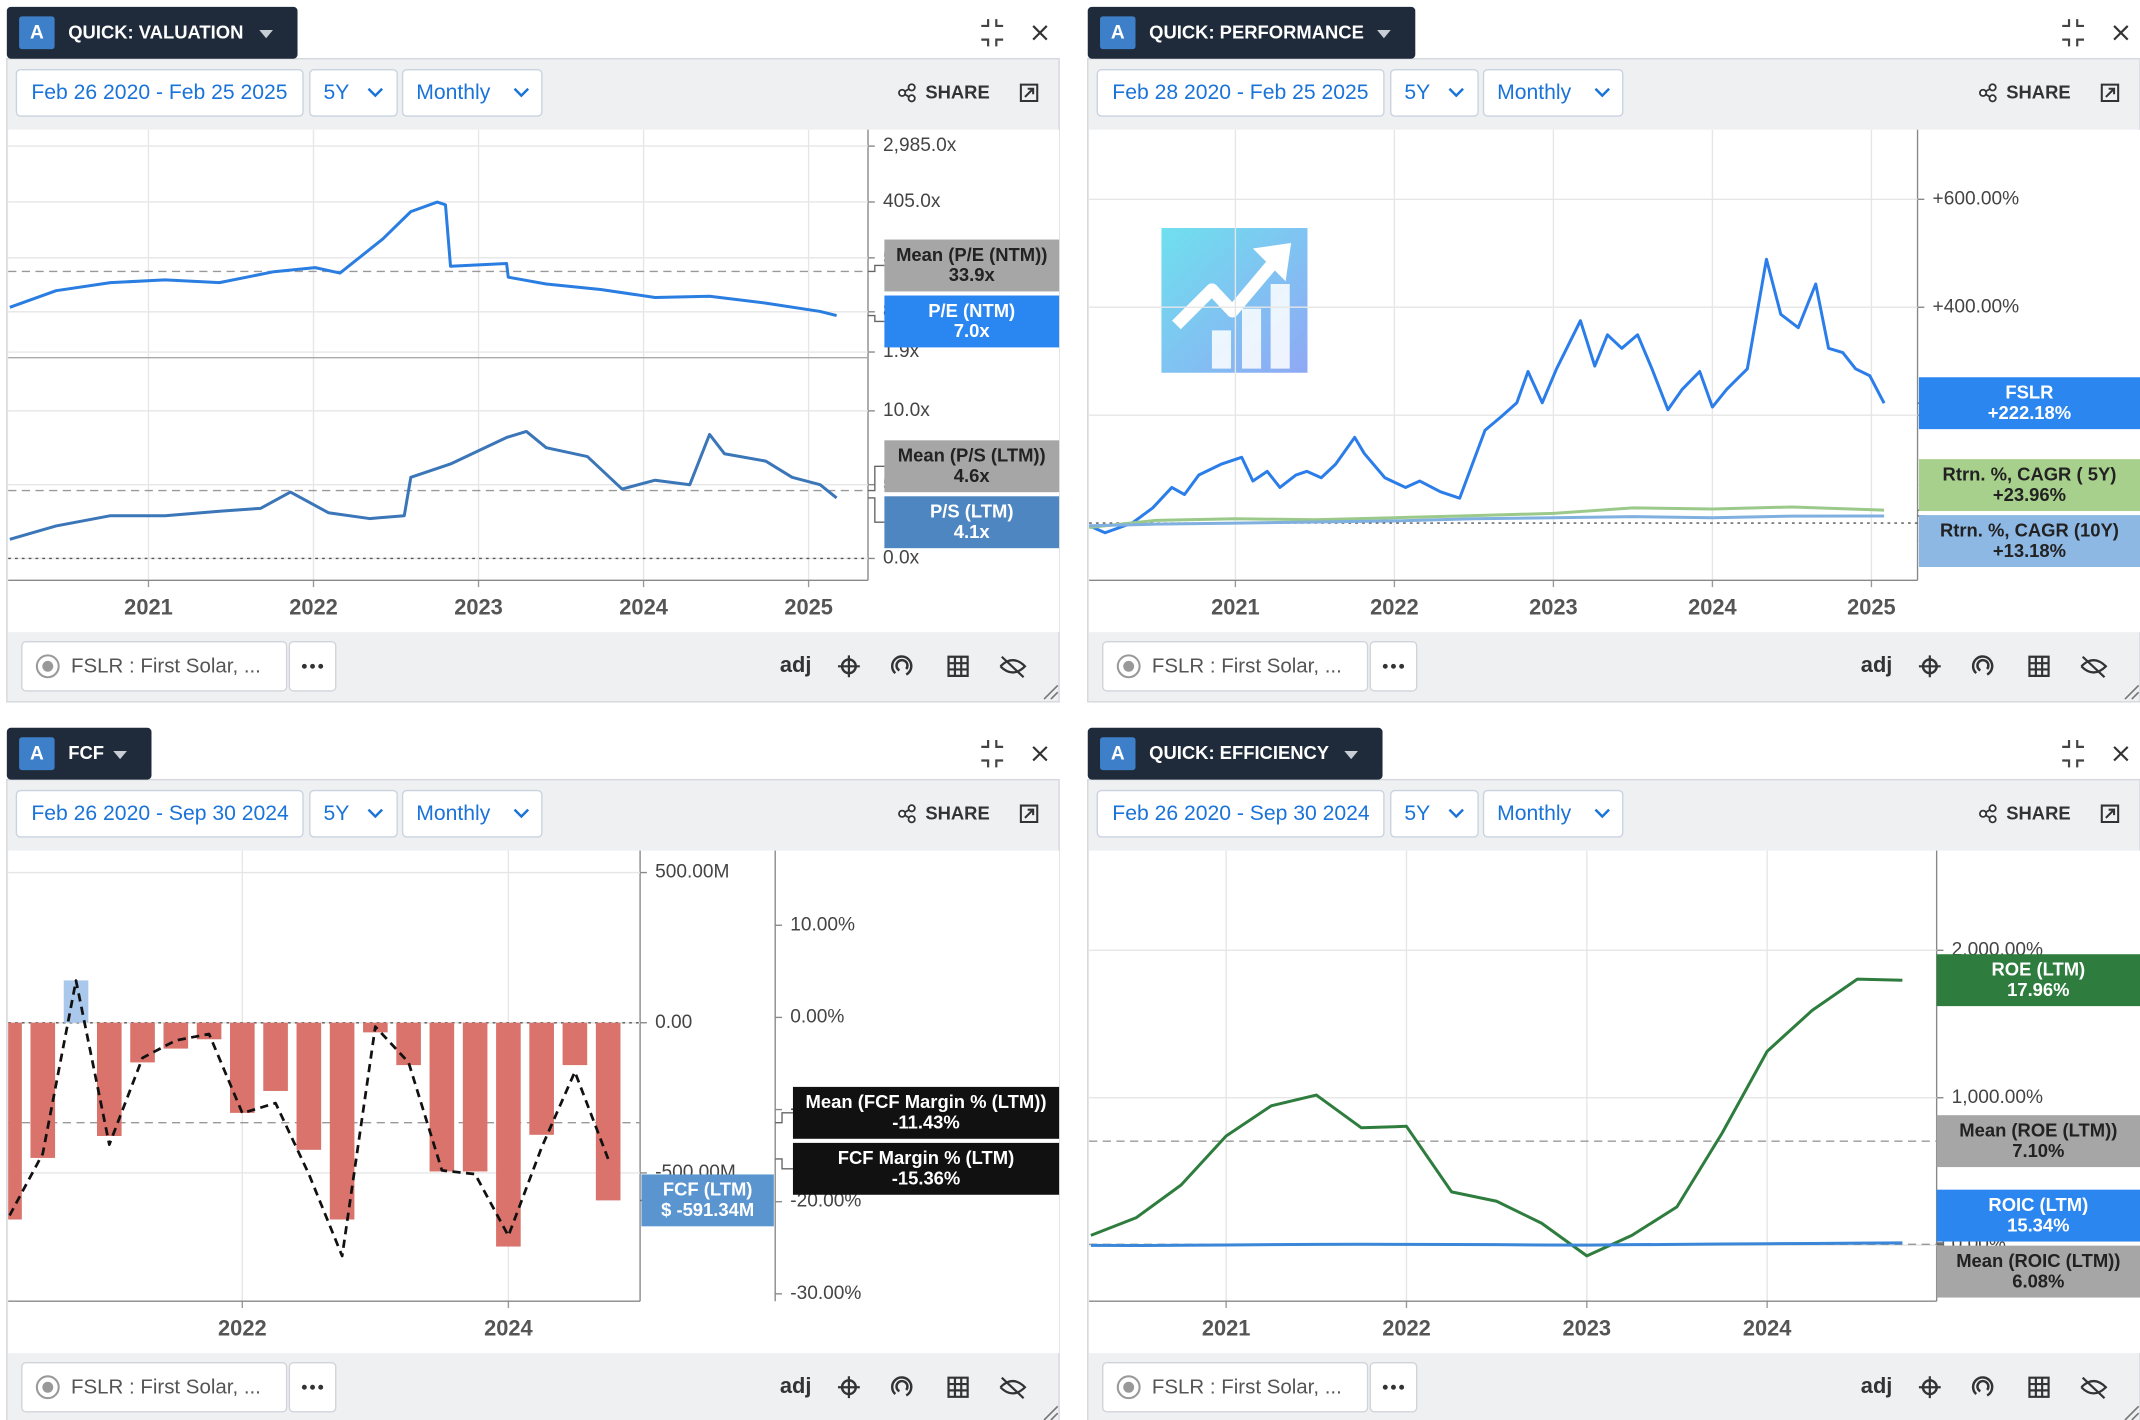 This screenshot has width=2140, height=1420. Describe the element at coordinates (1712, 607) in the screenshot. I see `x-tick-label: 2024` at that location.